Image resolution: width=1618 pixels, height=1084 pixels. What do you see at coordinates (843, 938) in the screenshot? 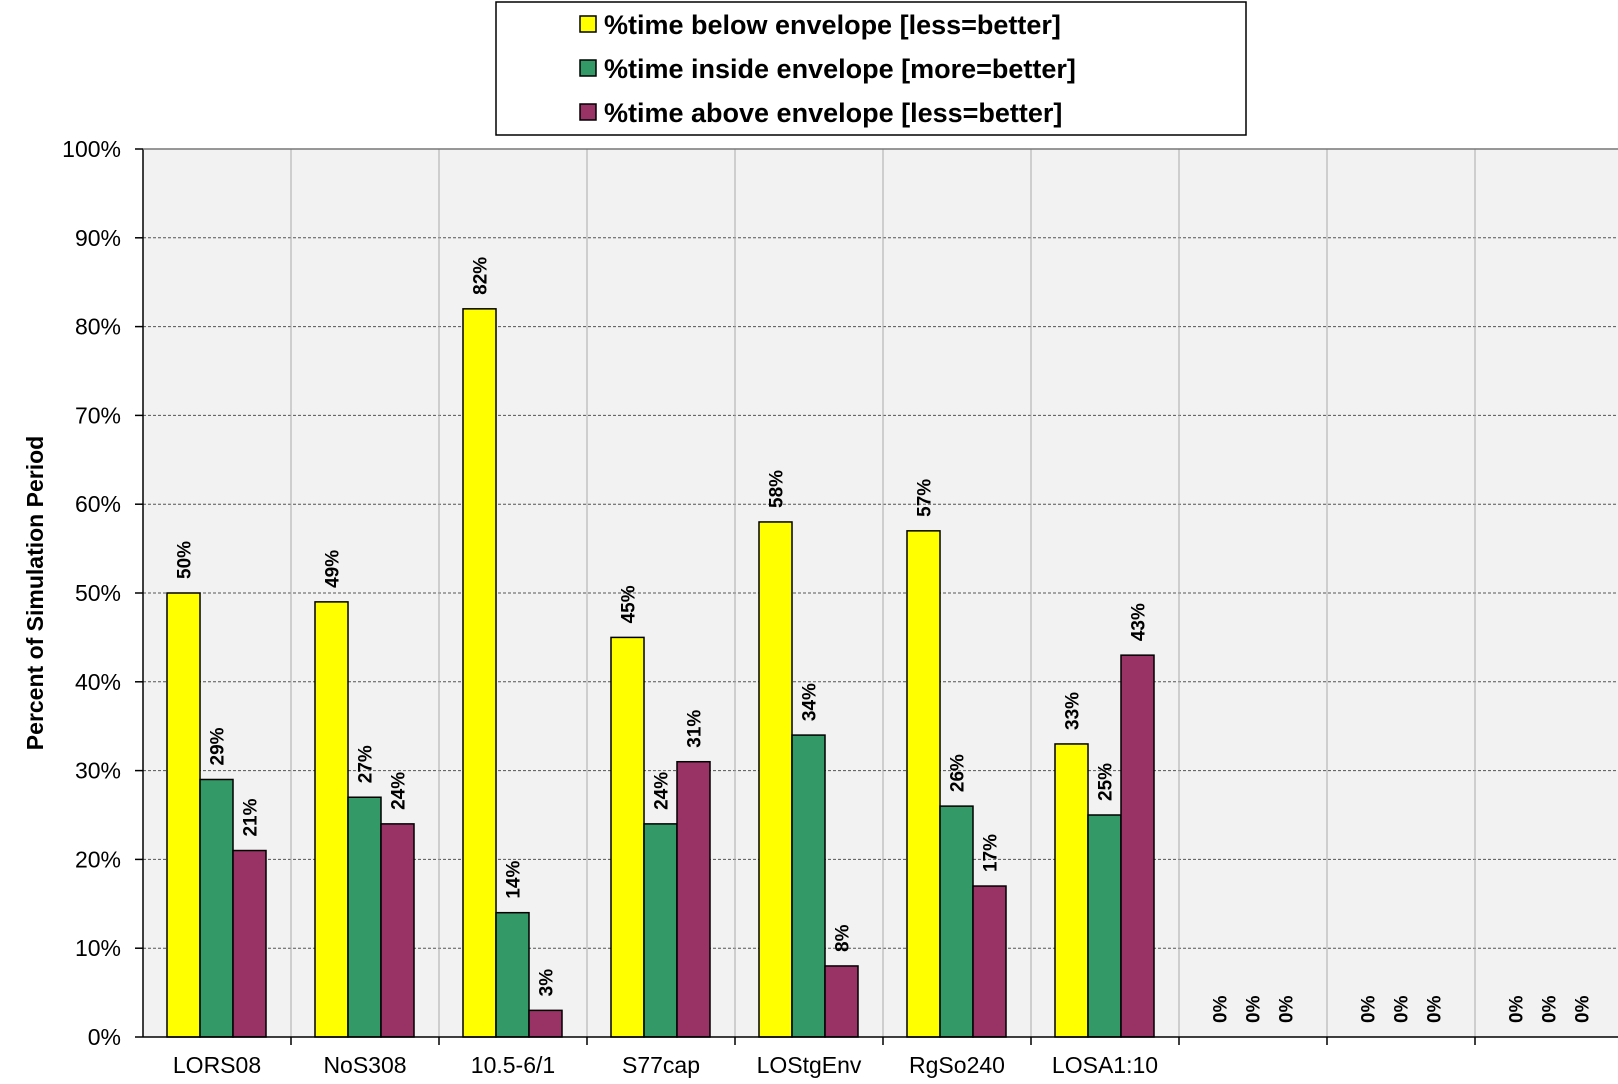
I see `data-label: 8%` at bounding box center [843, 938].